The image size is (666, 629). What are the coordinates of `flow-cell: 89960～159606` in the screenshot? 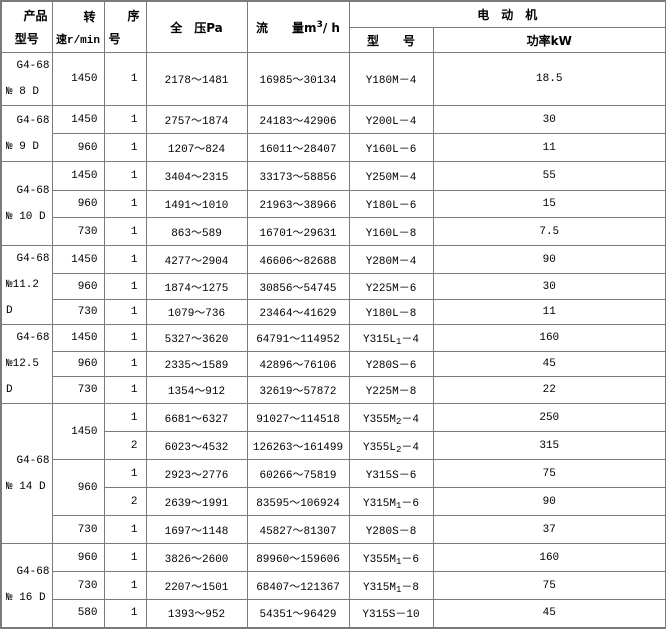 It's located at (298, 557).